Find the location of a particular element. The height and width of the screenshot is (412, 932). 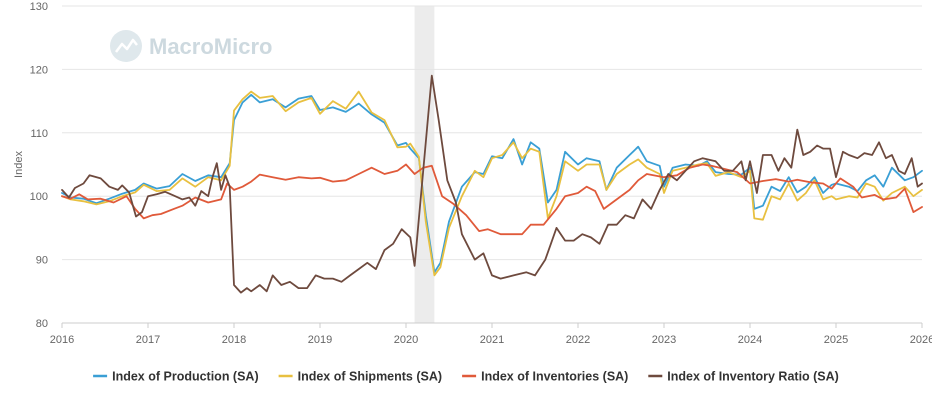

legend-item-3: Index of Inventories (SA) is located at coordinates (545, 377).